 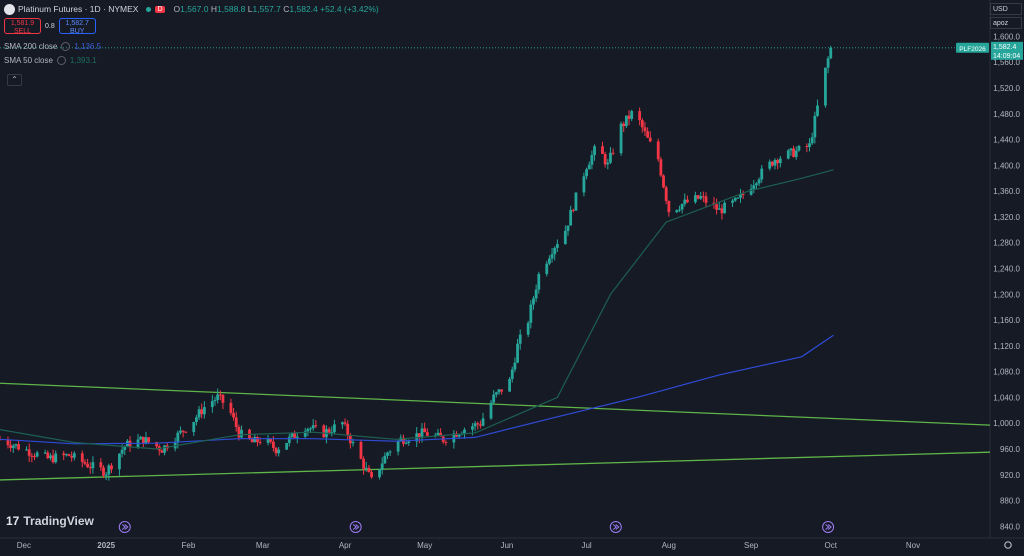 What do you see at coordinates (1010, 526) in the screenshot?
I see `y-tick-label: 840.0` at bounding box center [1010, 526].